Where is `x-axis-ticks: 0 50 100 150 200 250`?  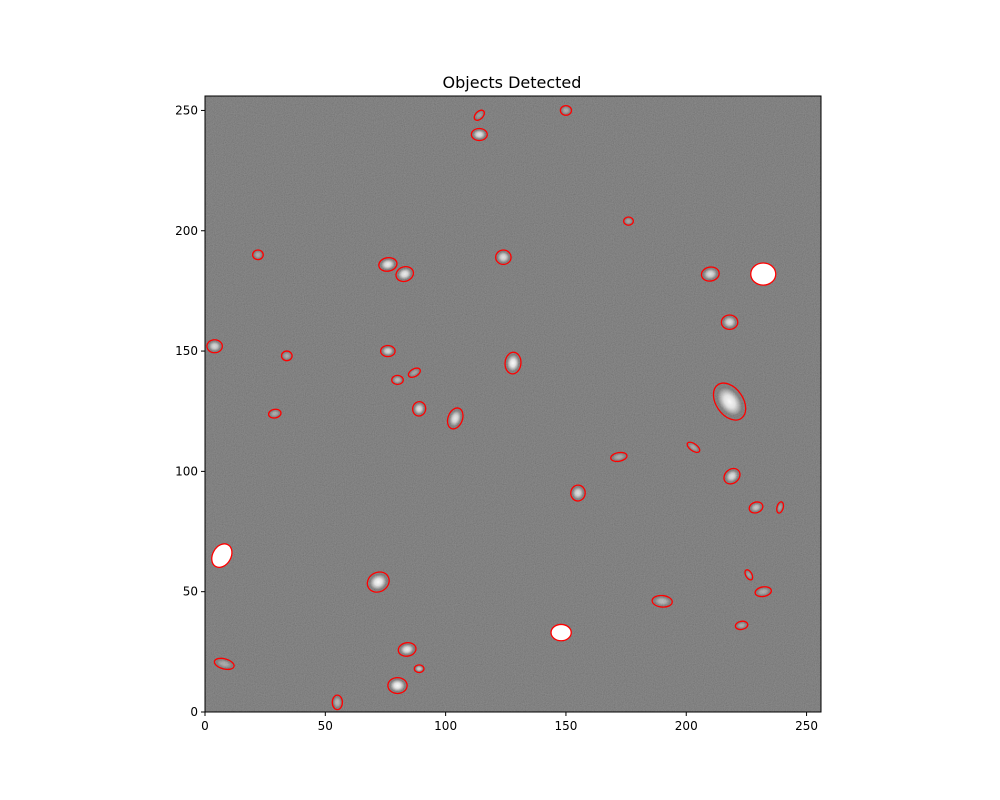
x-axis-ticks: 0 50 100 150 200 250 is located at coordinates (509, 722).